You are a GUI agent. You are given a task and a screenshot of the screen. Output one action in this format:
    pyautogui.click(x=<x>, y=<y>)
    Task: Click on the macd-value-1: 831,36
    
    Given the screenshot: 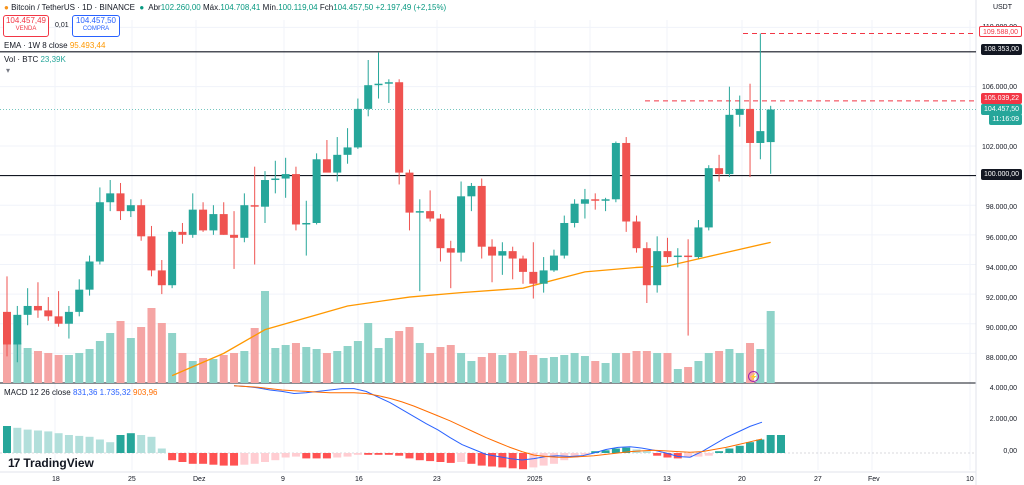 What is the action you would take?
    pyautogui.click(x=85, y=392)
    